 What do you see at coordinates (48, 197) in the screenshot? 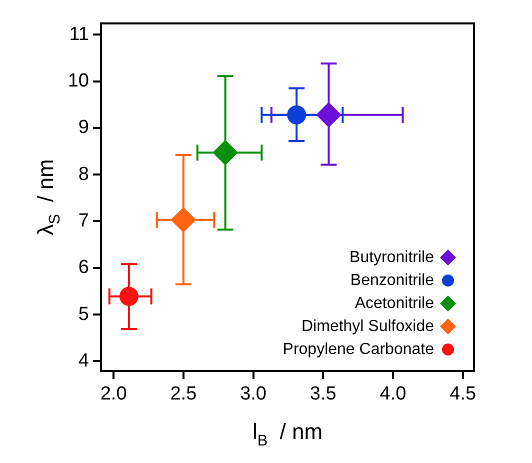
I see `y-axis-title: λS / nm` at bounding box center [48, 197].